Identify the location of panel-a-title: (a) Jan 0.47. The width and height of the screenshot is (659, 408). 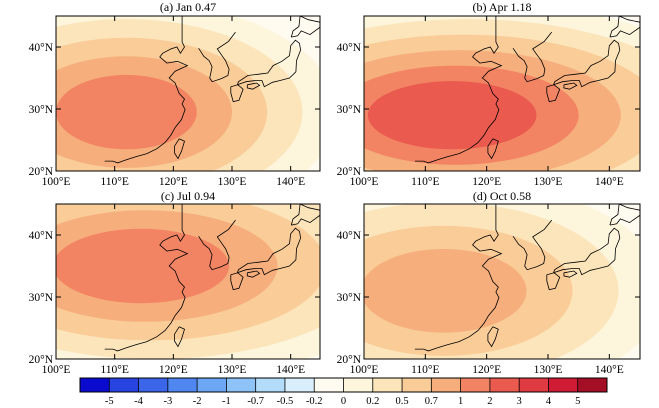
(188, 7).